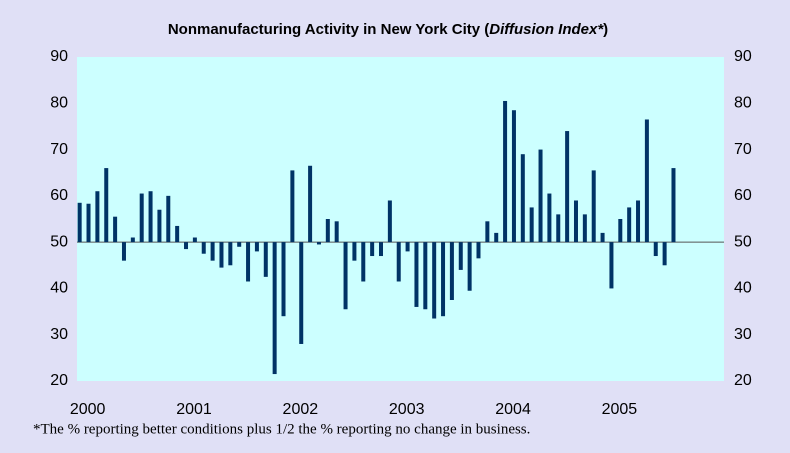  What do you see at coordinates (407, 409) in the screenshot?
I see `x-tick-label: 2003` at bounding box center [407, 409].